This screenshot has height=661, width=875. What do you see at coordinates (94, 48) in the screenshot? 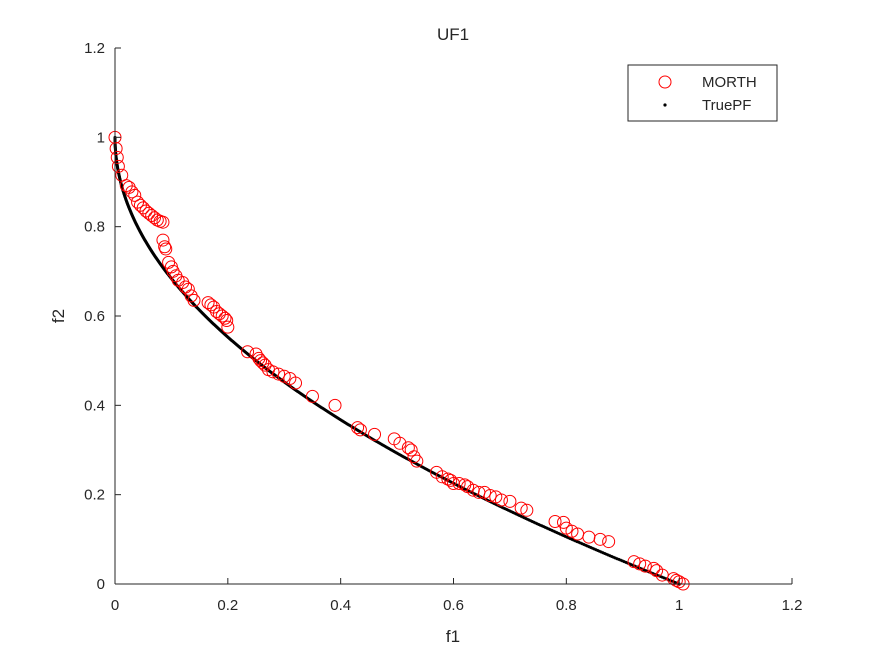
I see `y-tick-label: 1.2` at bounding box center [94, 48].